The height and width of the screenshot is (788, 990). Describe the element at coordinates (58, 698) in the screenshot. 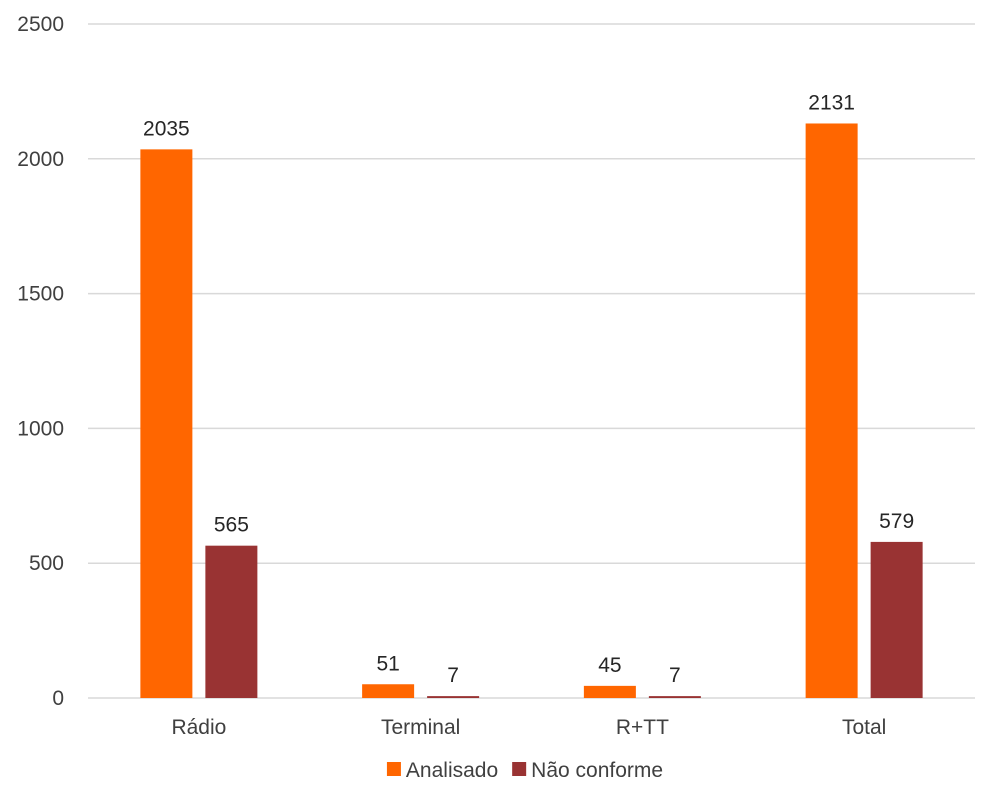

I see `y-tick-label: 0` at that location.